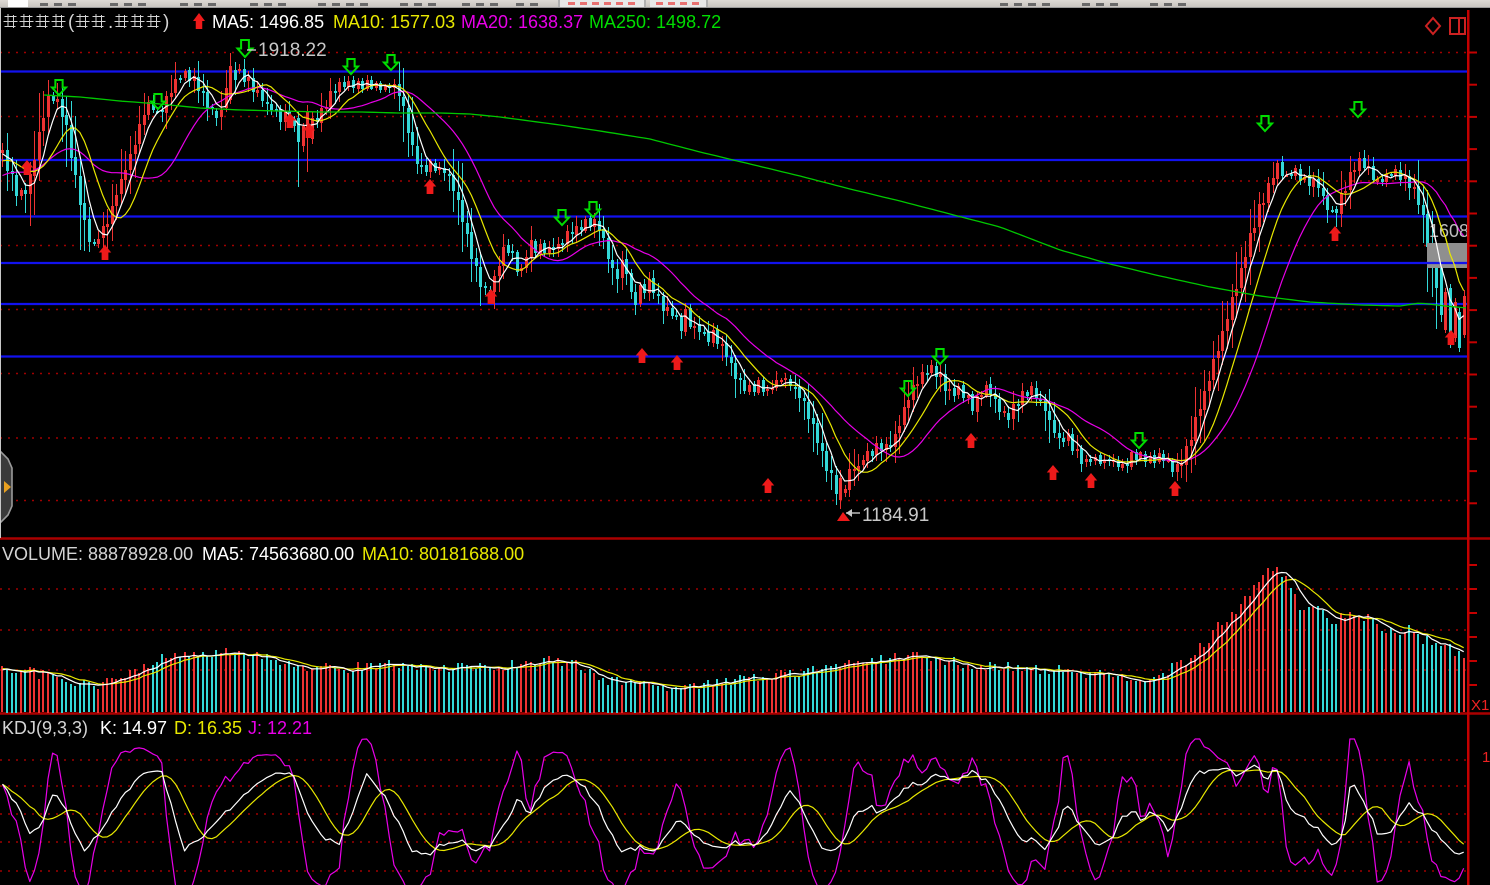 Image resolution: width=1490 pixels, height=885 pixels. I want to click on svg-text: MA250: 1498.72, so click(655, 22).